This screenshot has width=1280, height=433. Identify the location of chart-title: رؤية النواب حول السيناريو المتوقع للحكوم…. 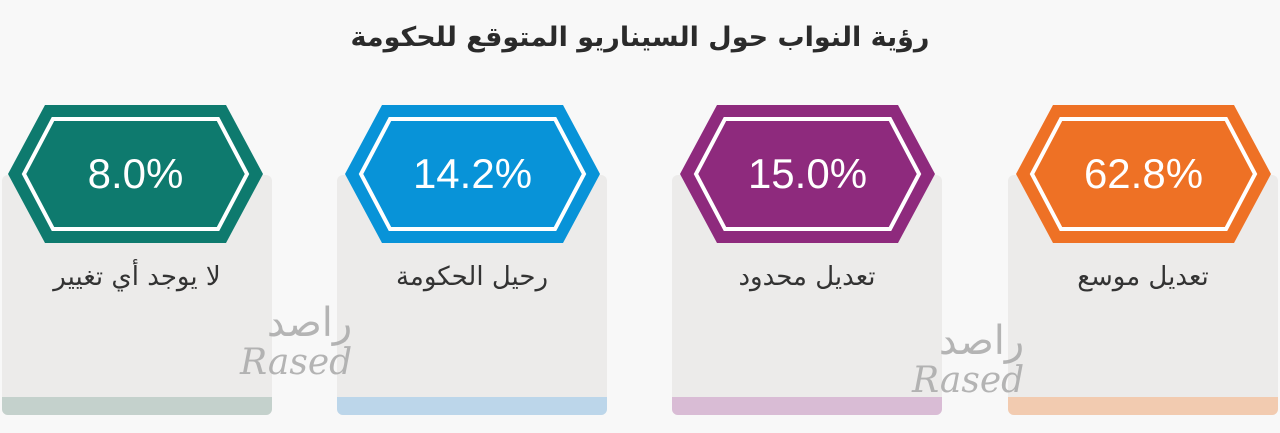
(640, 37).